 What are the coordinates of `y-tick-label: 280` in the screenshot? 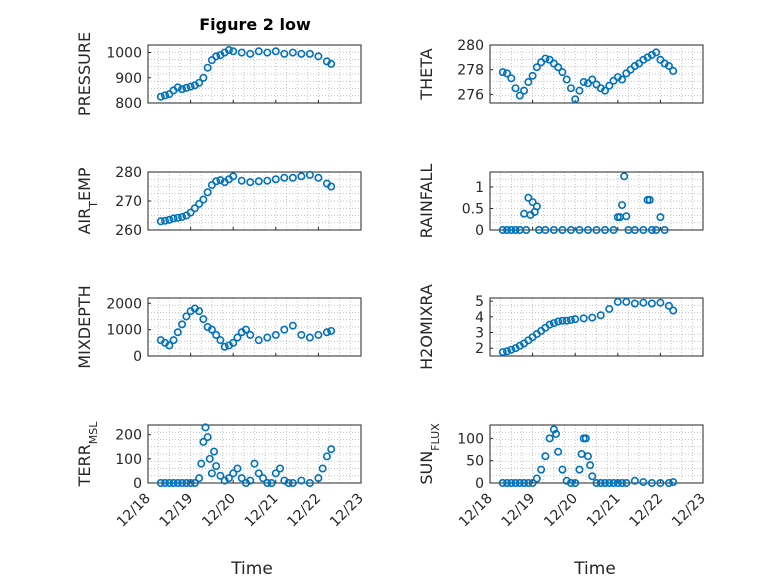 It's located at (470, 46).